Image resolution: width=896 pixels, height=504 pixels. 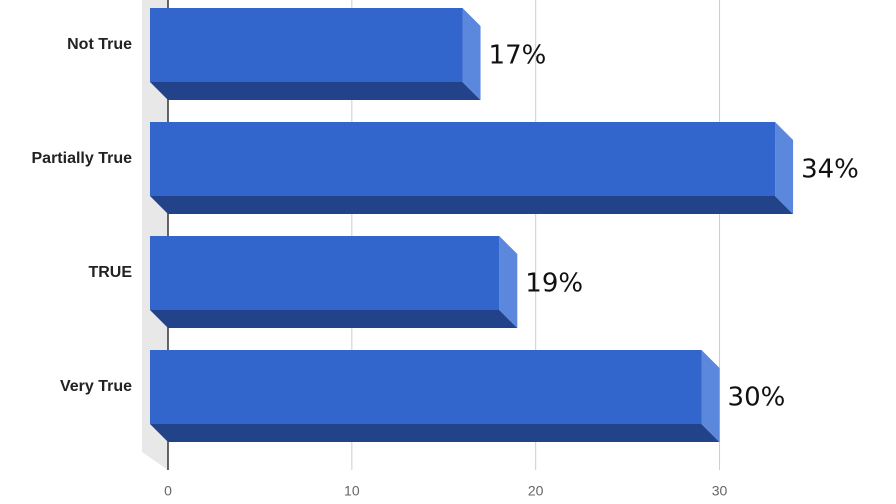 What do you see at coordinates (99, 44) in the screenshot?
I see `category-label: Not True` at bounding box center [99, 44].